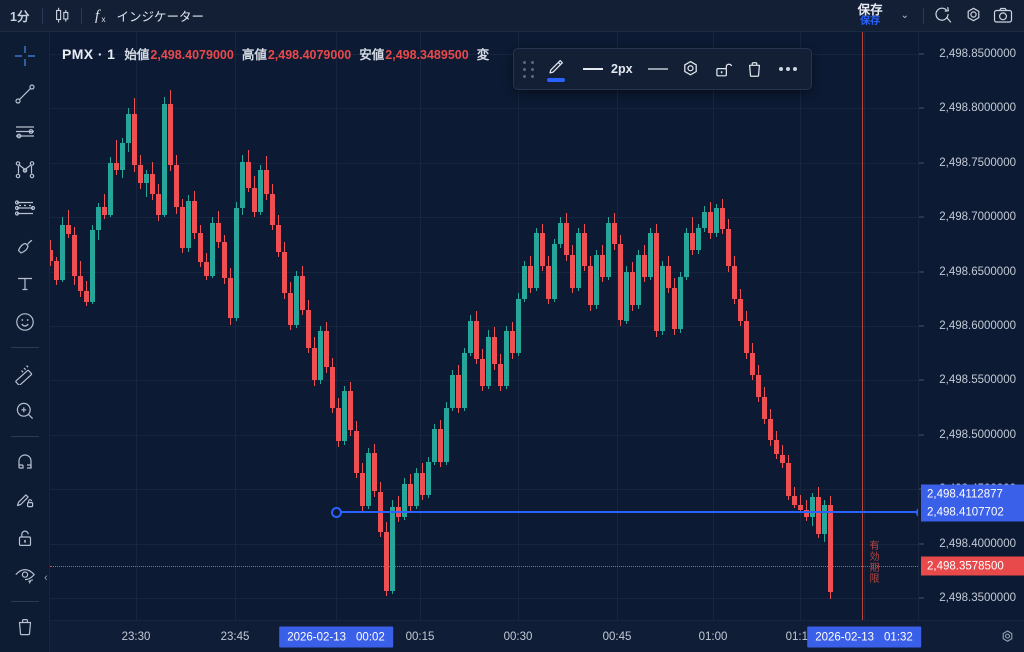 This screenshot has height=652, width=1024. I want to click on sidebar-item-fib-tools, so click(25, 208).